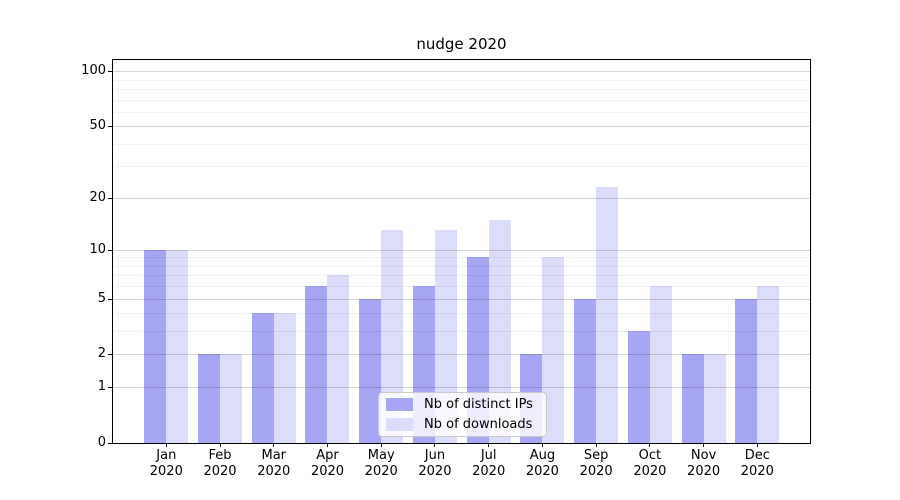 Image resolution: width=900 pixels, height=500 pixels. I want to click on bar-downloads-mar, so click(284, 378).